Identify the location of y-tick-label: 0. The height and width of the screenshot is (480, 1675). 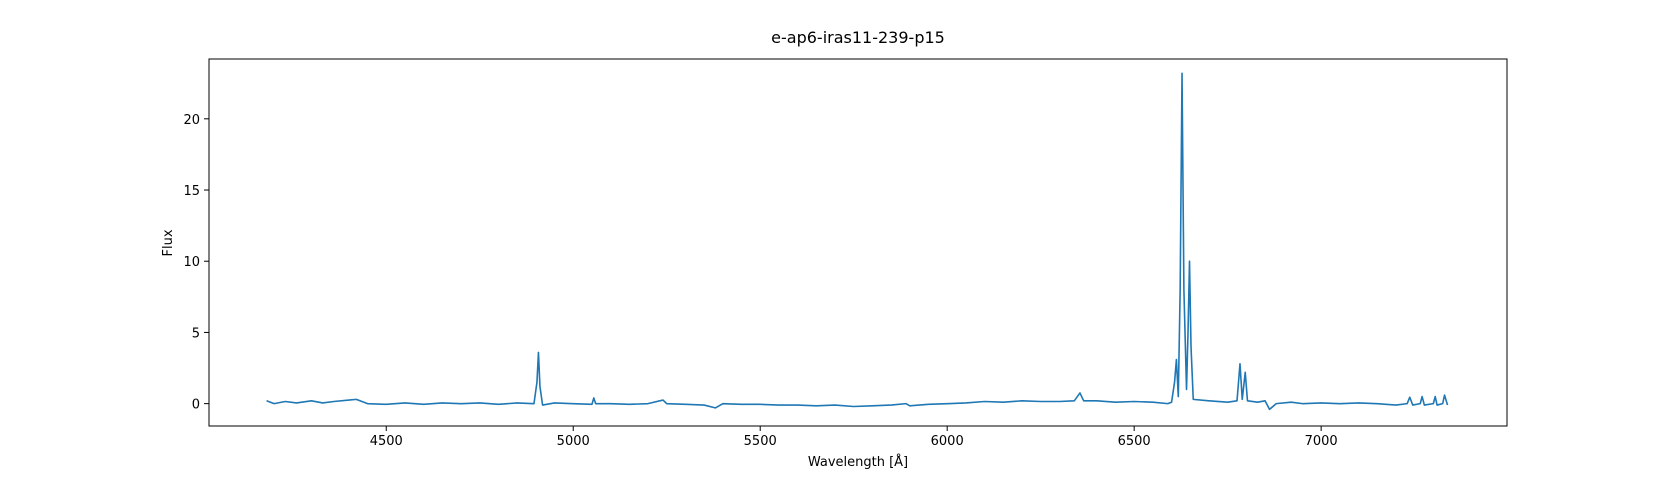
(196, 405).